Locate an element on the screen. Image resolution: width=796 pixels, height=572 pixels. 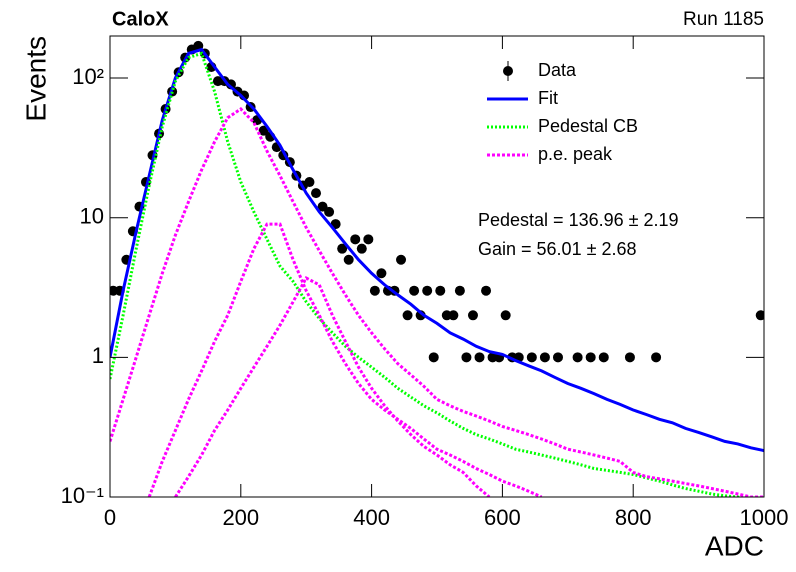
annotation: Pedestal = 136.96 ± 2.19 is located at coordinates (578, 220).